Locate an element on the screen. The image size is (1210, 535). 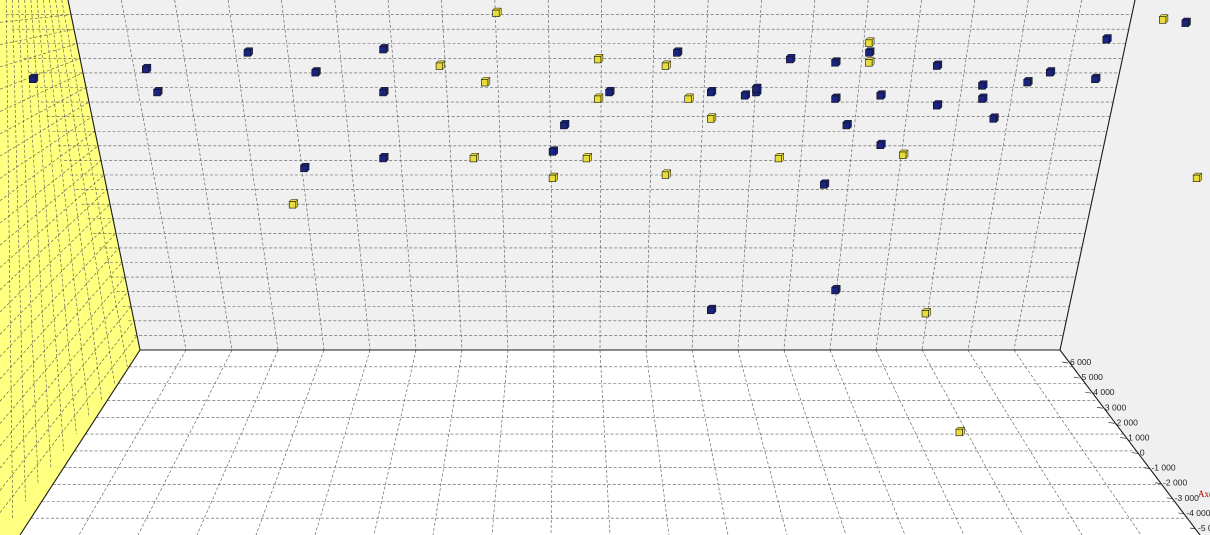
z-axis-tick-label: 2 000 is located at coordinates (1128, 422).